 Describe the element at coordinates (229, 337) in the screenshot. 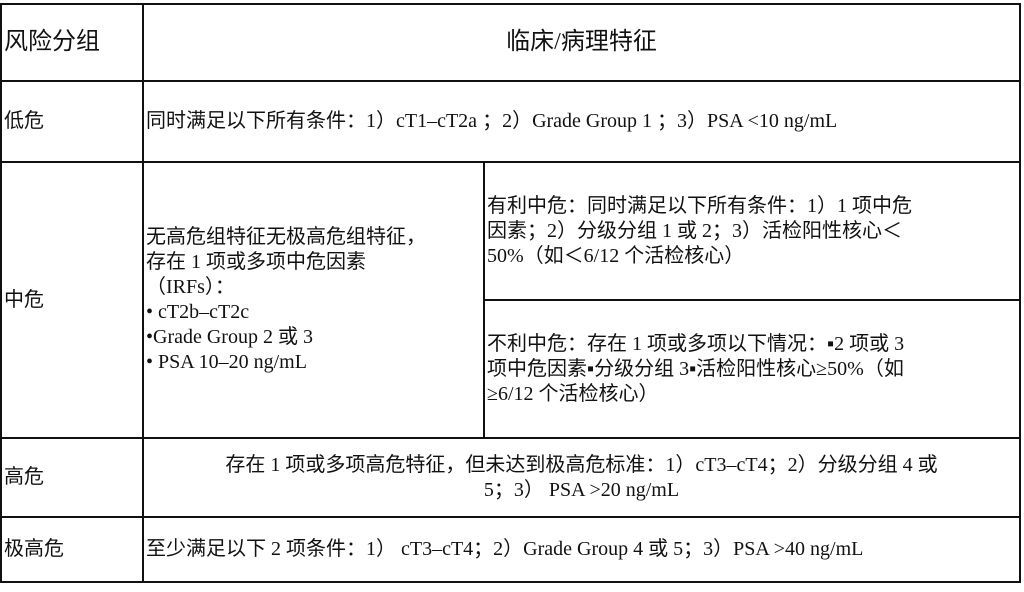

I see `general-line: •Grade Group 2 或 3` at that location.